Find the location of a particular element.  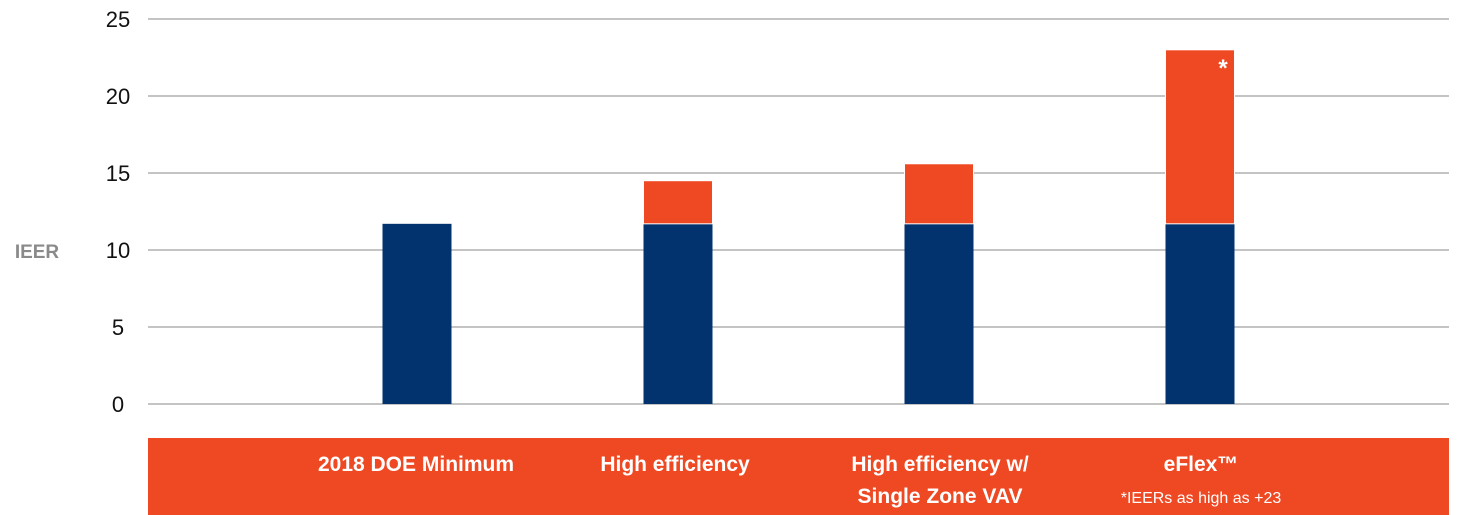

category-label: 2018 DOE Minimum is located at coordinates (416, 464).